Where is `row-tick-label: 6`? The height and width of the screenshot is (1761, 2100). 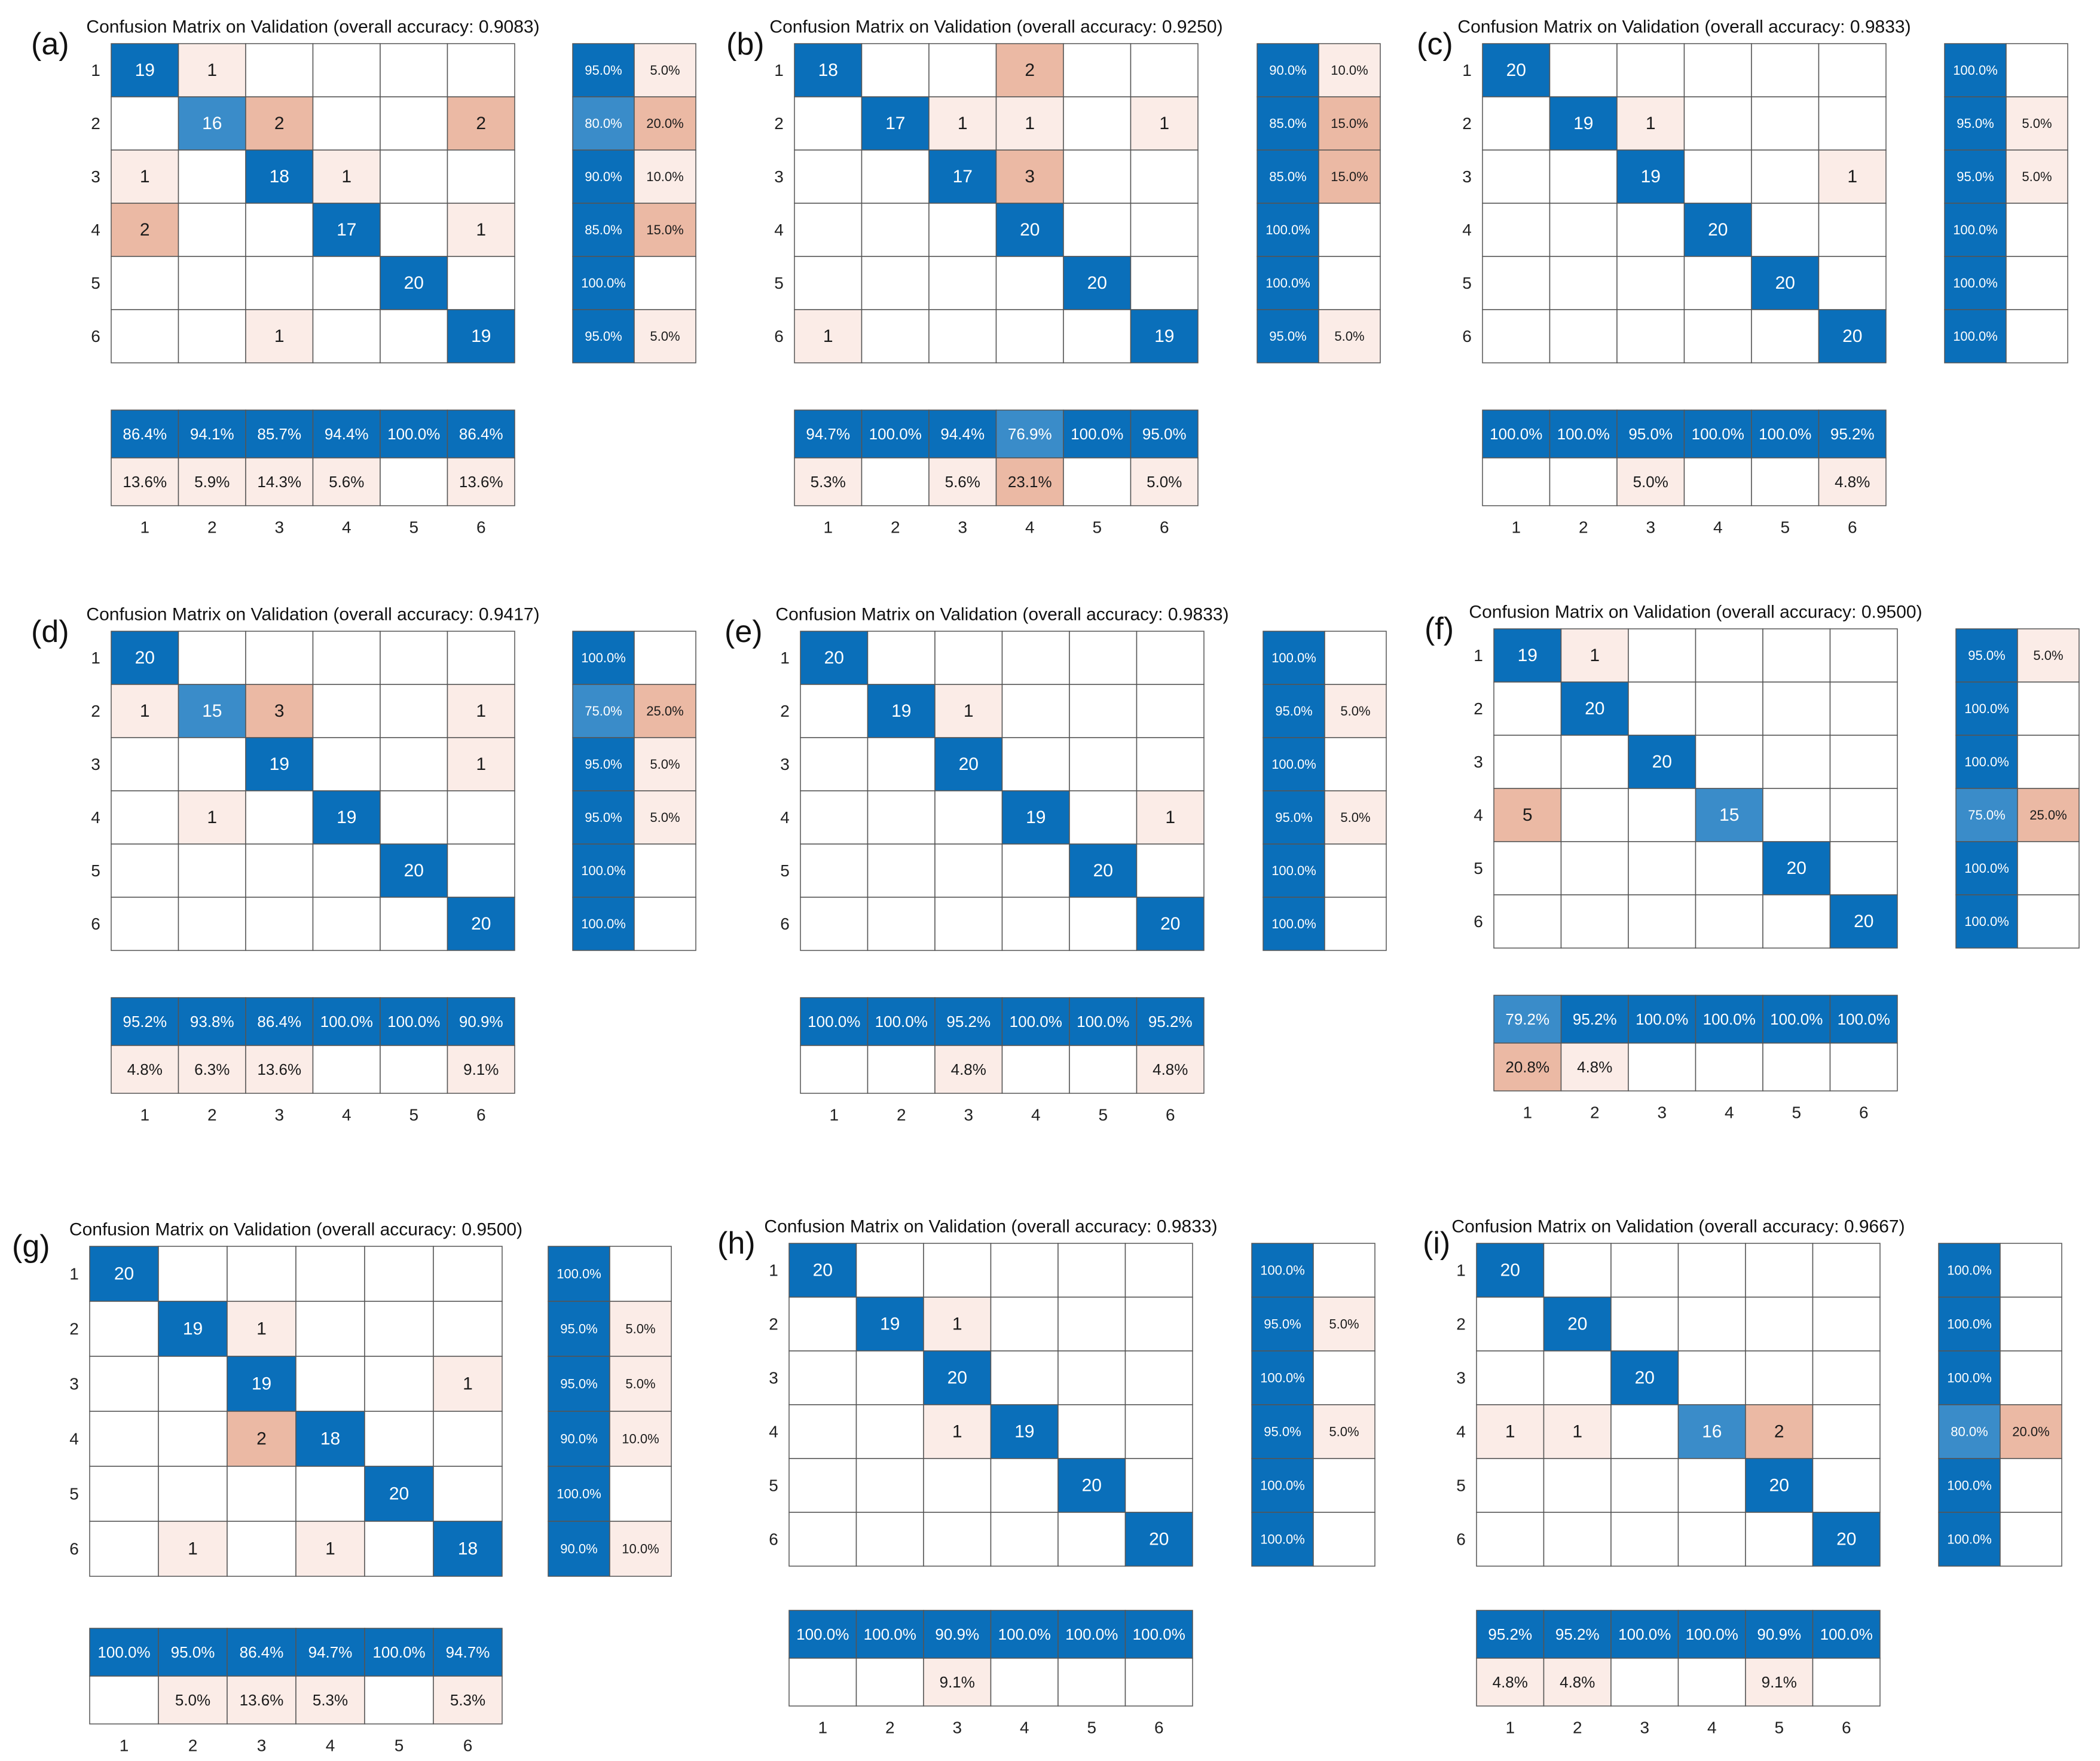
row-tick-label: 6 is located at coordinates (779, 336).